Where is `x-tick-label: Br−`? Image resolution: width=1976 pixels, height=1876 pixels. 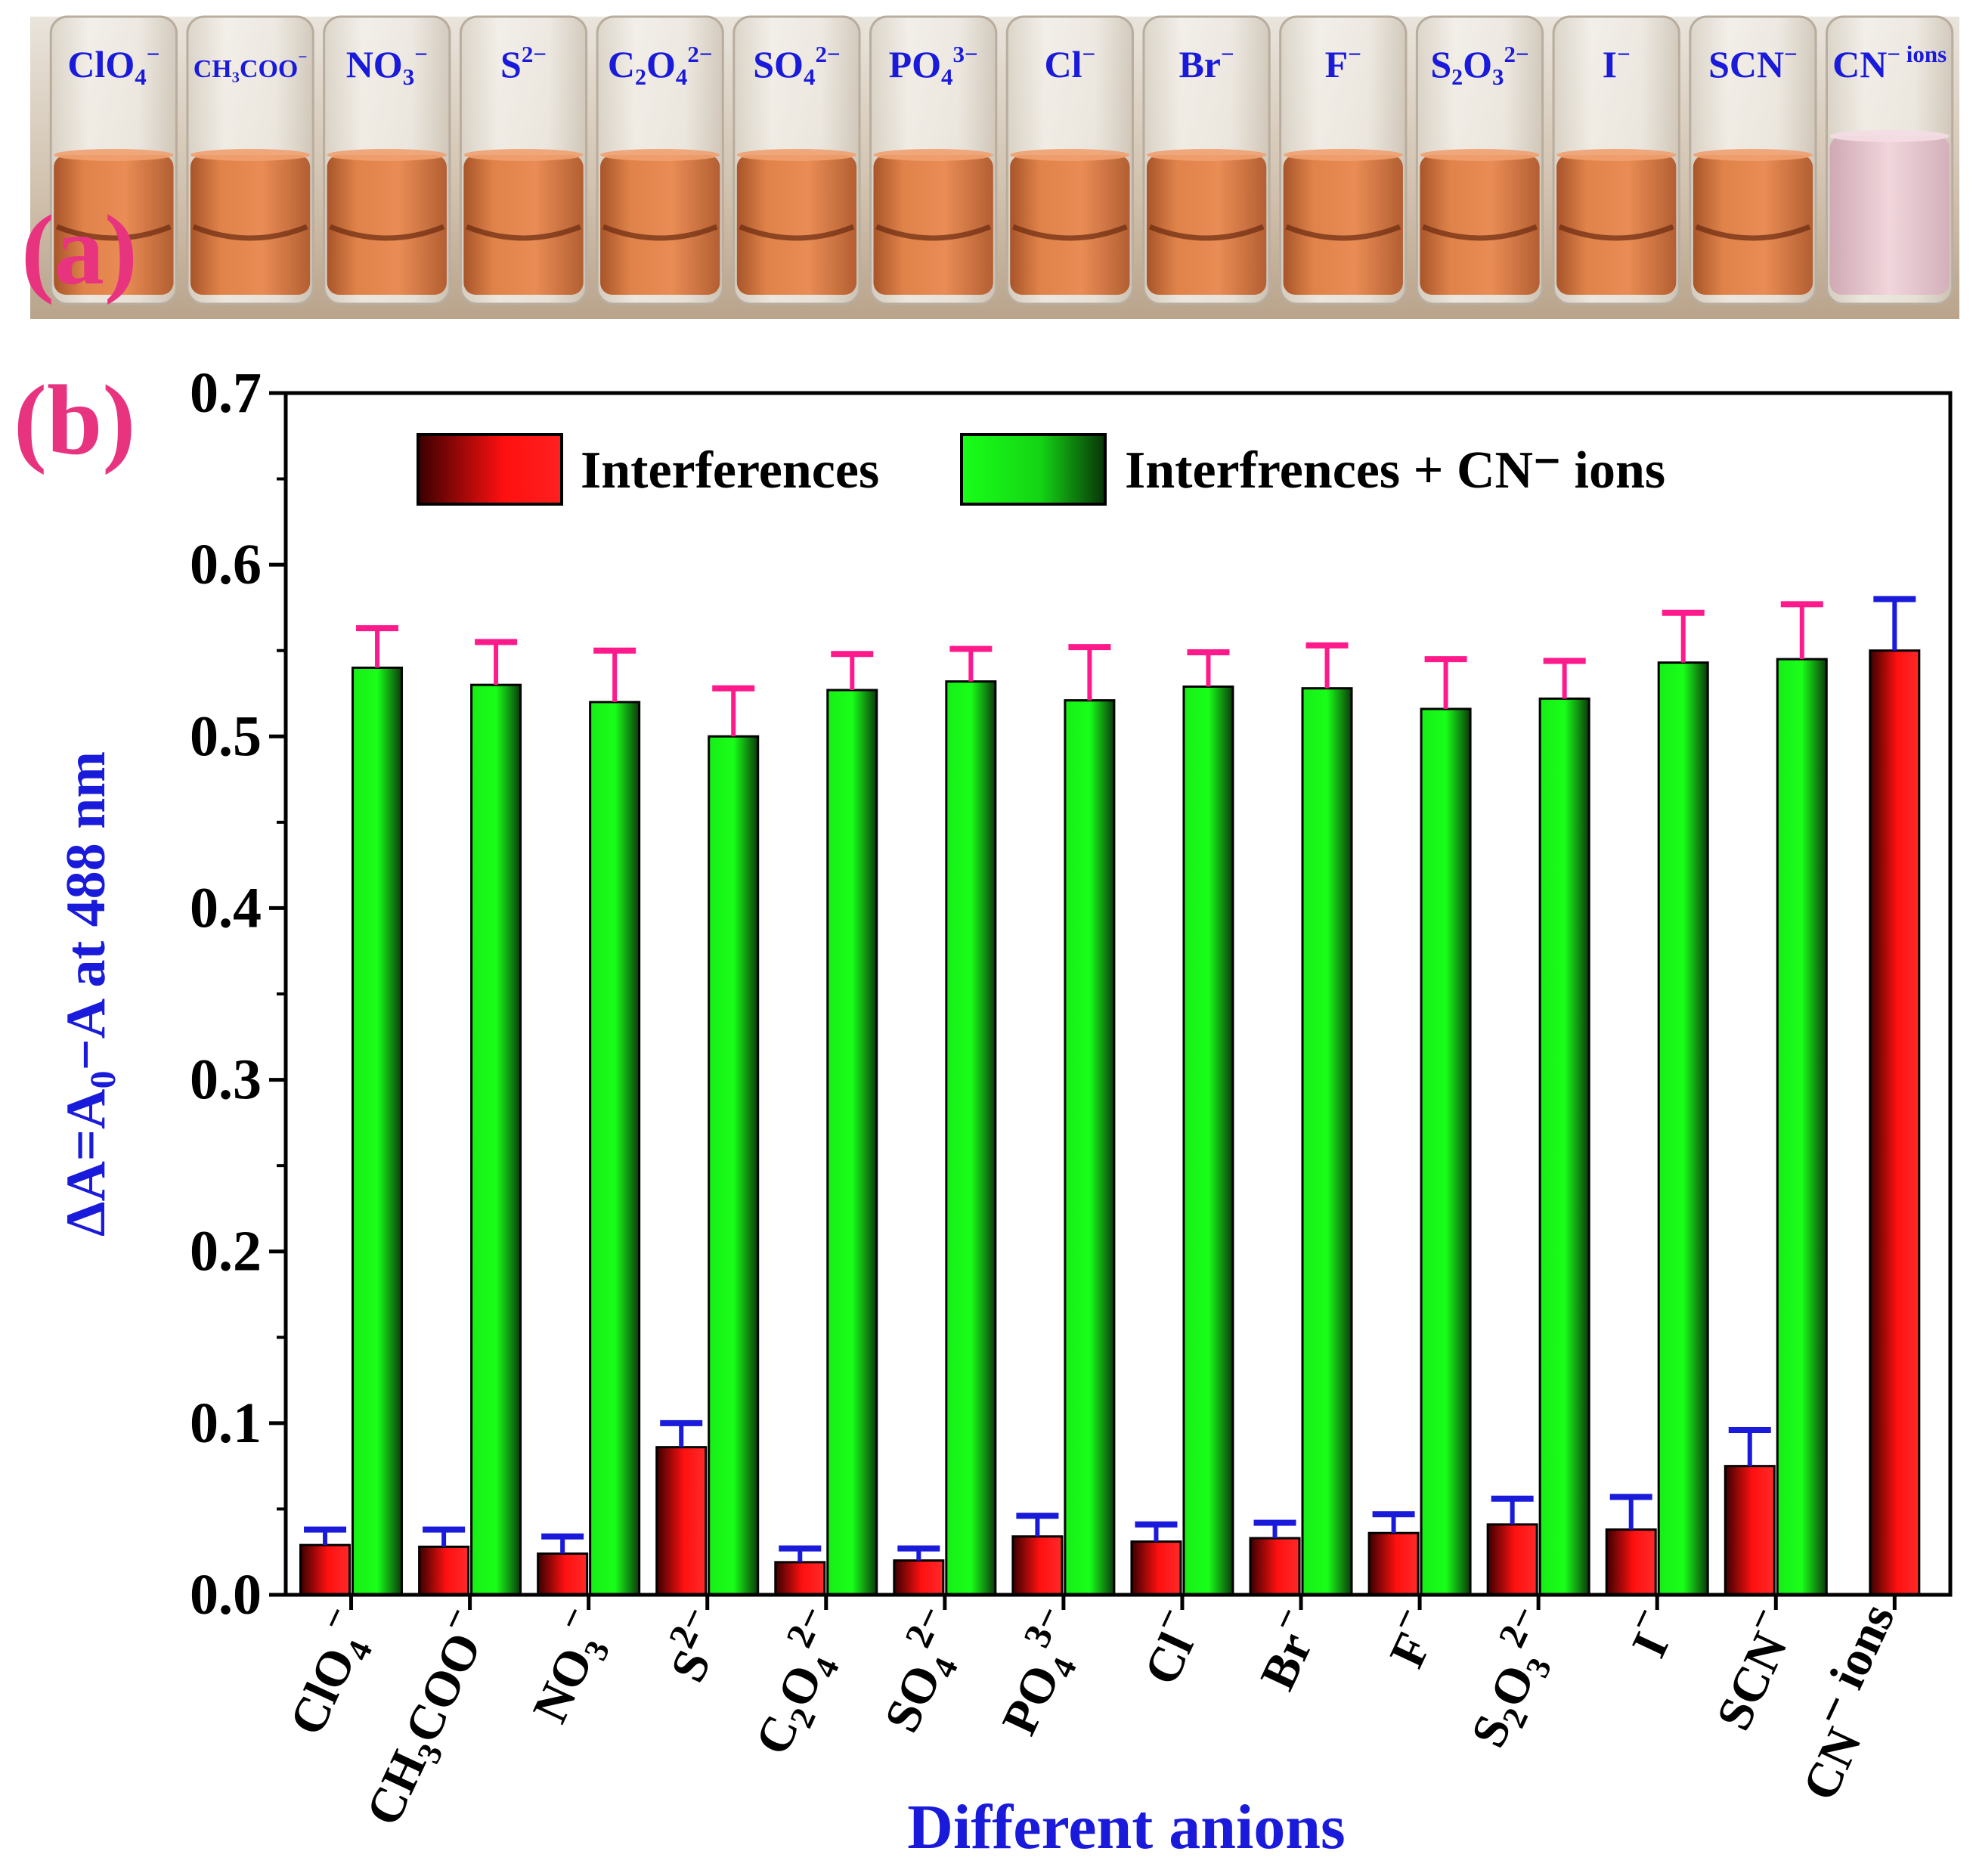
x-tick-label: Br− is located at coordinates (1285, 1648).